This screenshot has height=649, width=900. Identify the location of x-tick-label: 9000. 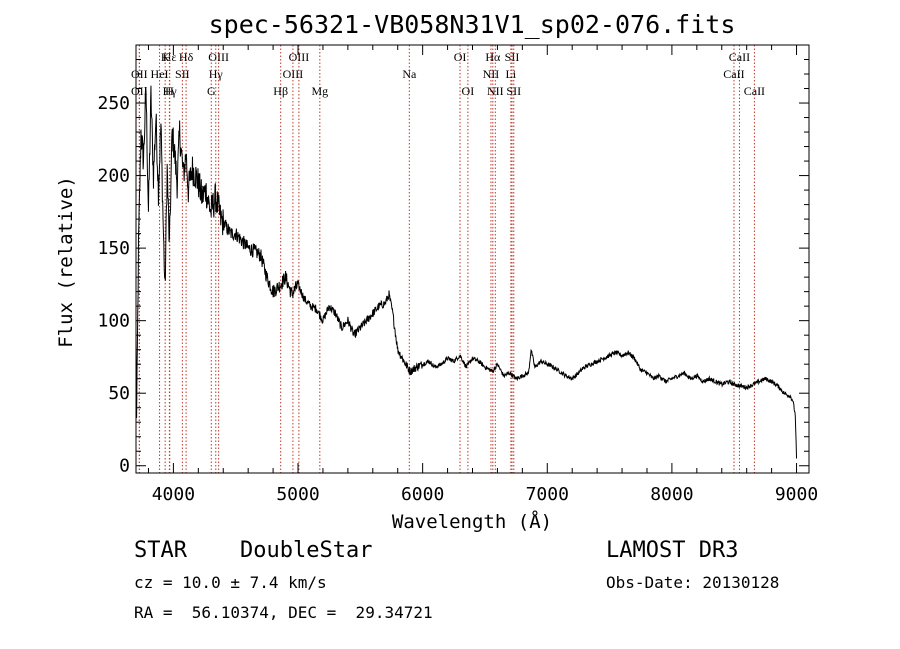
(796, 494).